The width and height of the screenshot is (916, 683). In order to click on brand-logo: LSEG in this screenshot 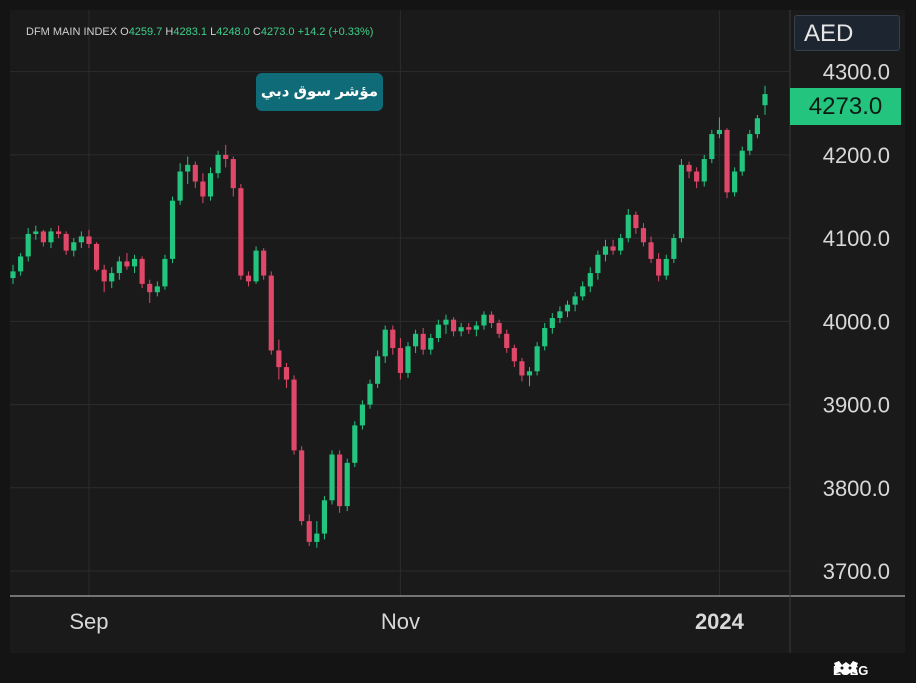, I will do `click(850, 670)`.